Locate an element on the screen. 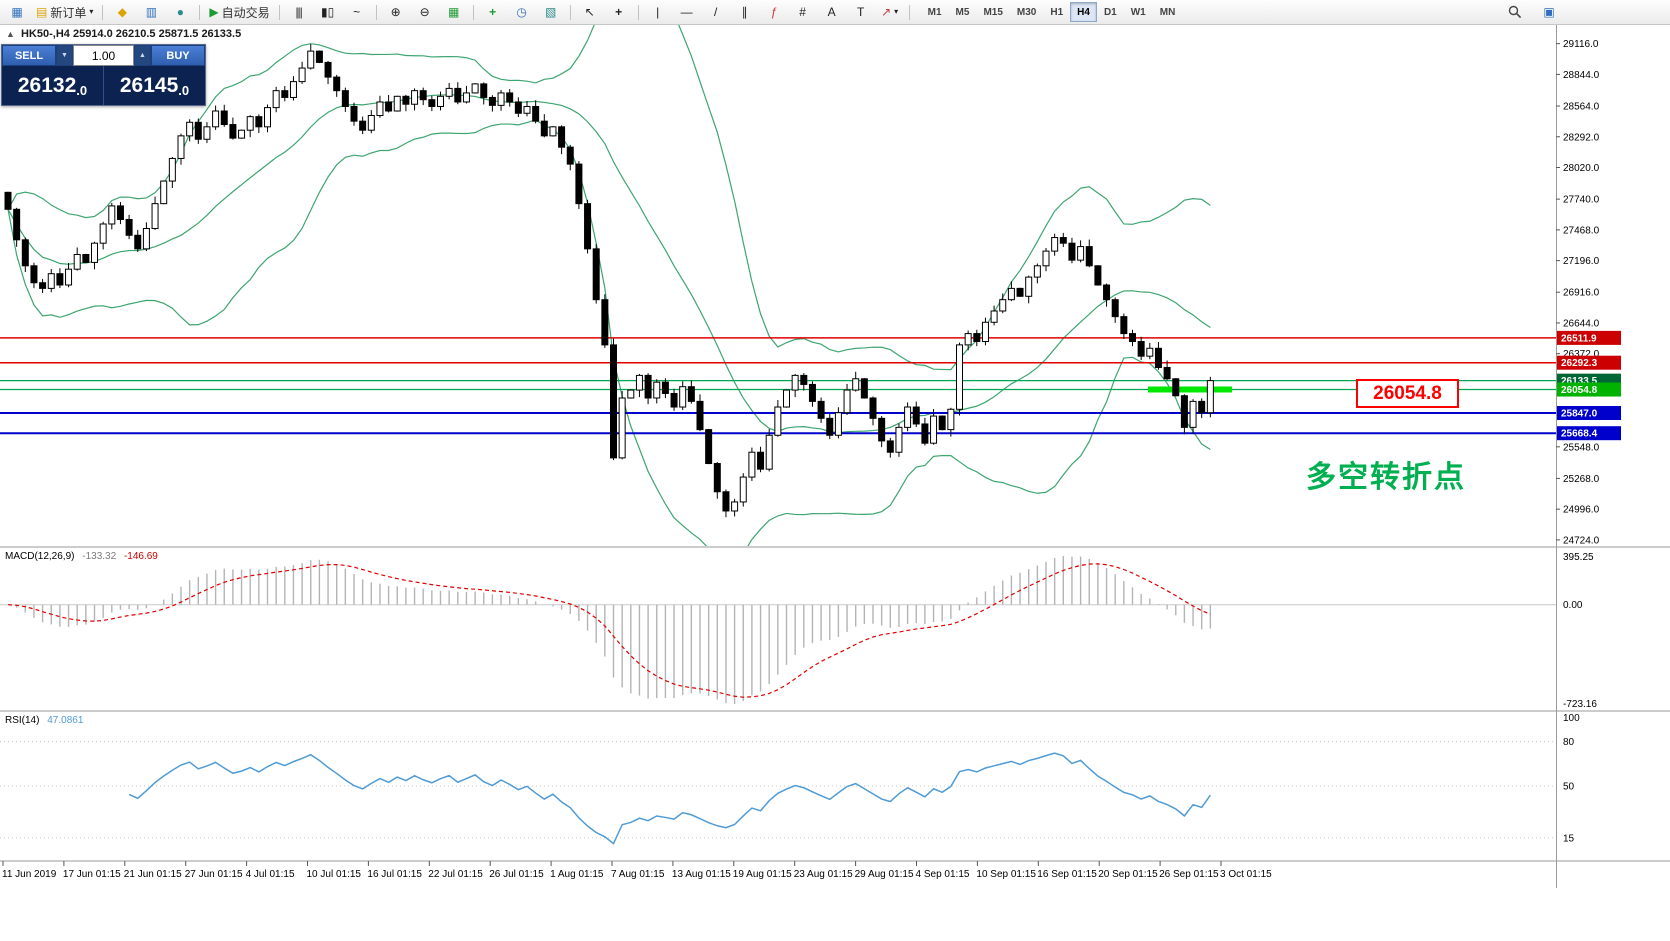 This screenshot has height=941, width=1670. tf-button-m5: M5 is located at coordinates (962, 12).